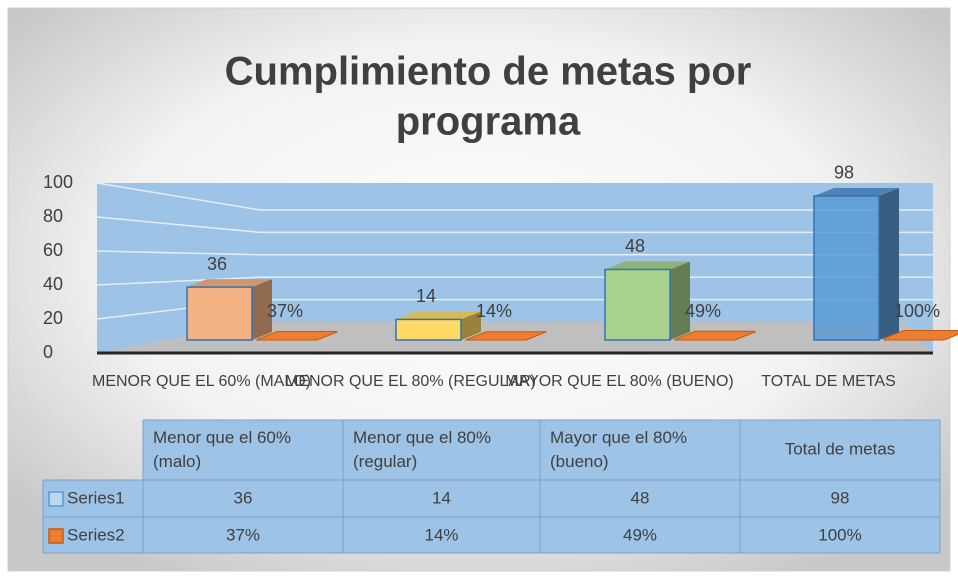 This screenshot has width=958, height=584. What do you see at coordinates (243, 497) in the screenshot?
I see `table-cell: 36` at bounding box center [243, 497].